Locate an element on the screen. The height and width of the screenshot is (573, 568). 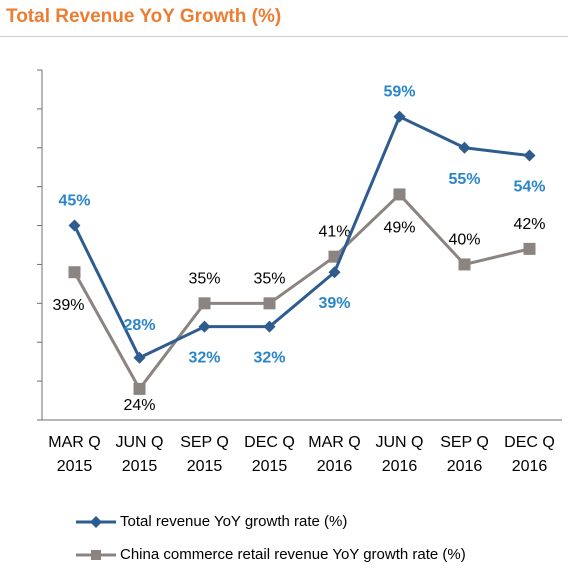
title-divider is located at coordinates (284, 36).